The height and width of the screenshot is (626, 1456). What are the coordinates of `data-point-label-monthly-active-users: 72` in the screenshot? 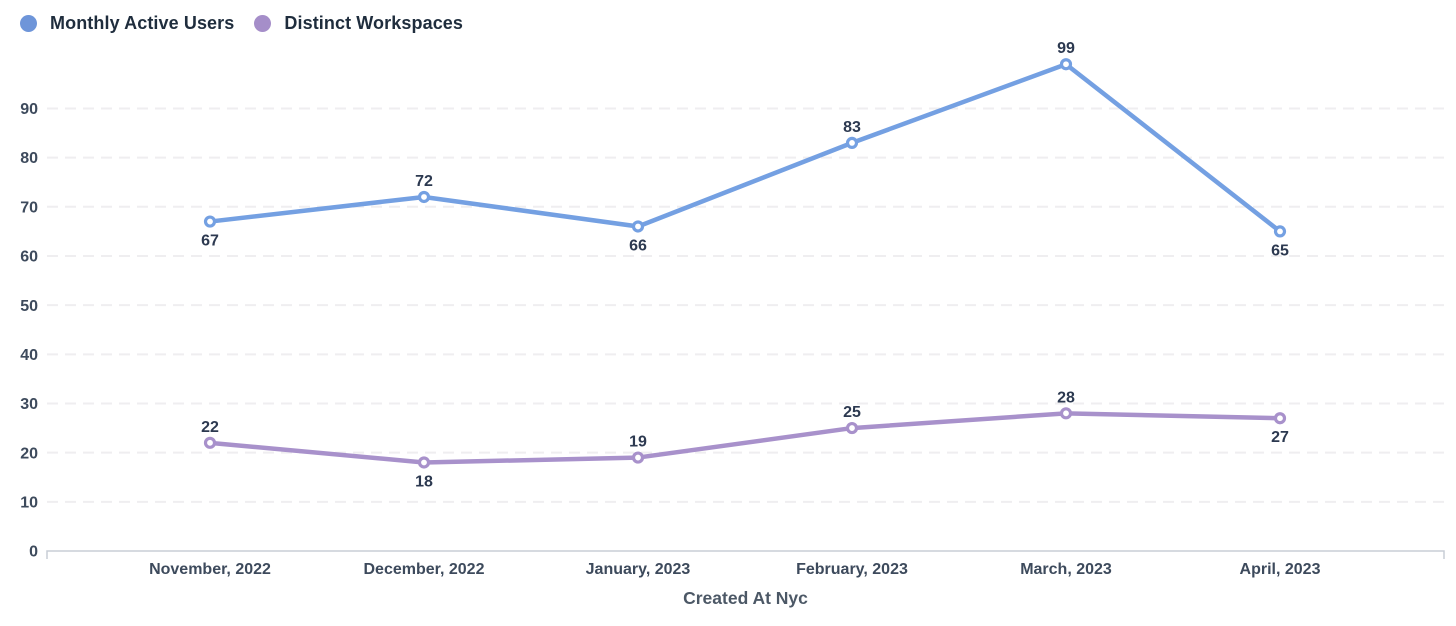 It's located at (424, 181).